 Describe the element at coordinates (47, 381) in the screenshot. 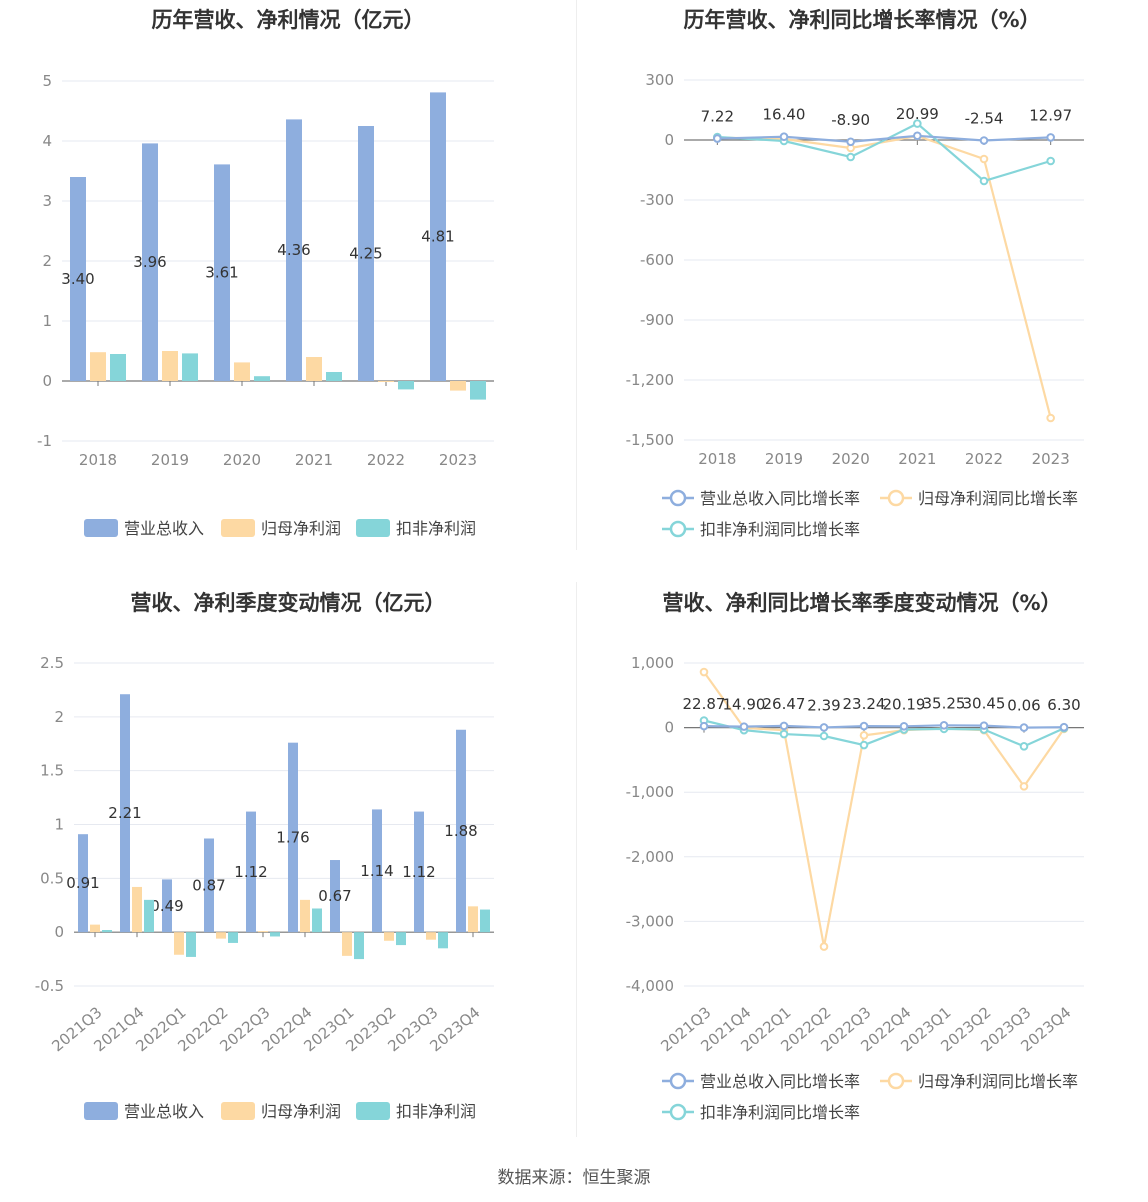

I see `y-tick-label-0-1: 0` at that location.